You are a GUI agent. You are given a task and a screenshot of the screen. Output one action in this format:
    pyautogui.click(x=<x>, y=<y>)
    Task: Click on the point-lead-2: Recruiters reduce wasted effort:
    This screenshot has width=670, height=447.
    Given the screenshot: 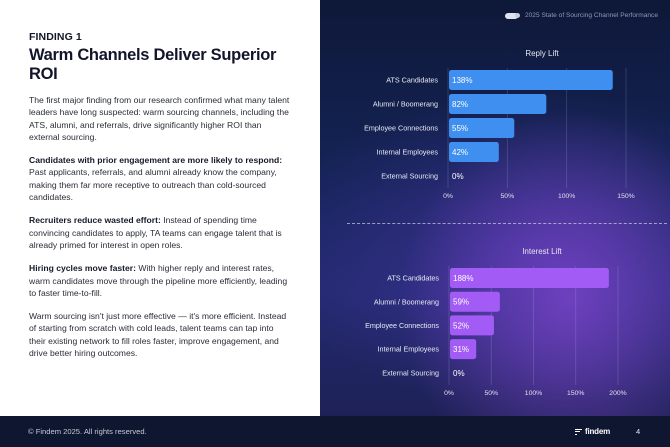 What is the action you would take?
    pyautogui.click(x=95, y=220)
    